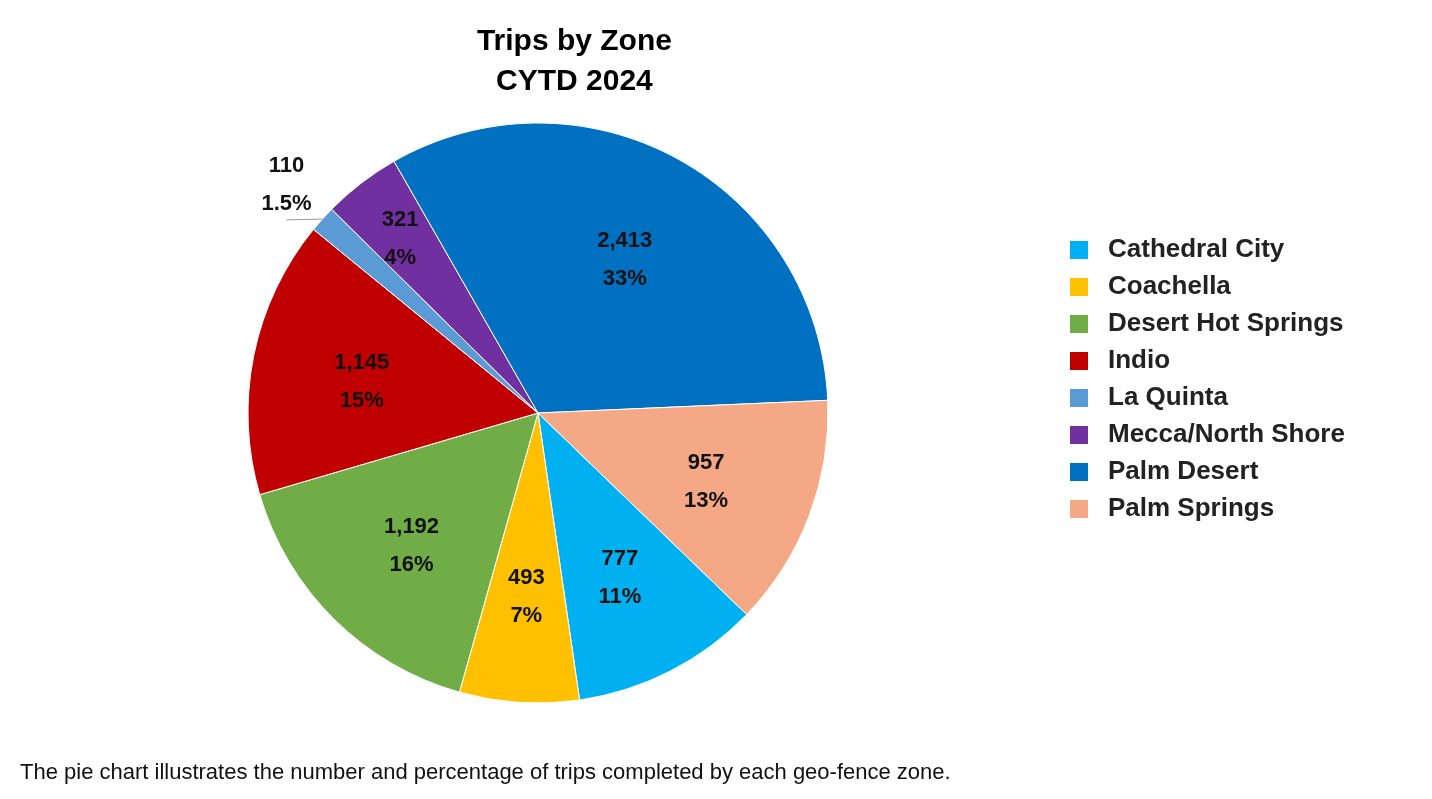  Describe the element at coordinates (575, 79) in the screenshot. I see `chart-subtitle: CYTD 2024` at that location.